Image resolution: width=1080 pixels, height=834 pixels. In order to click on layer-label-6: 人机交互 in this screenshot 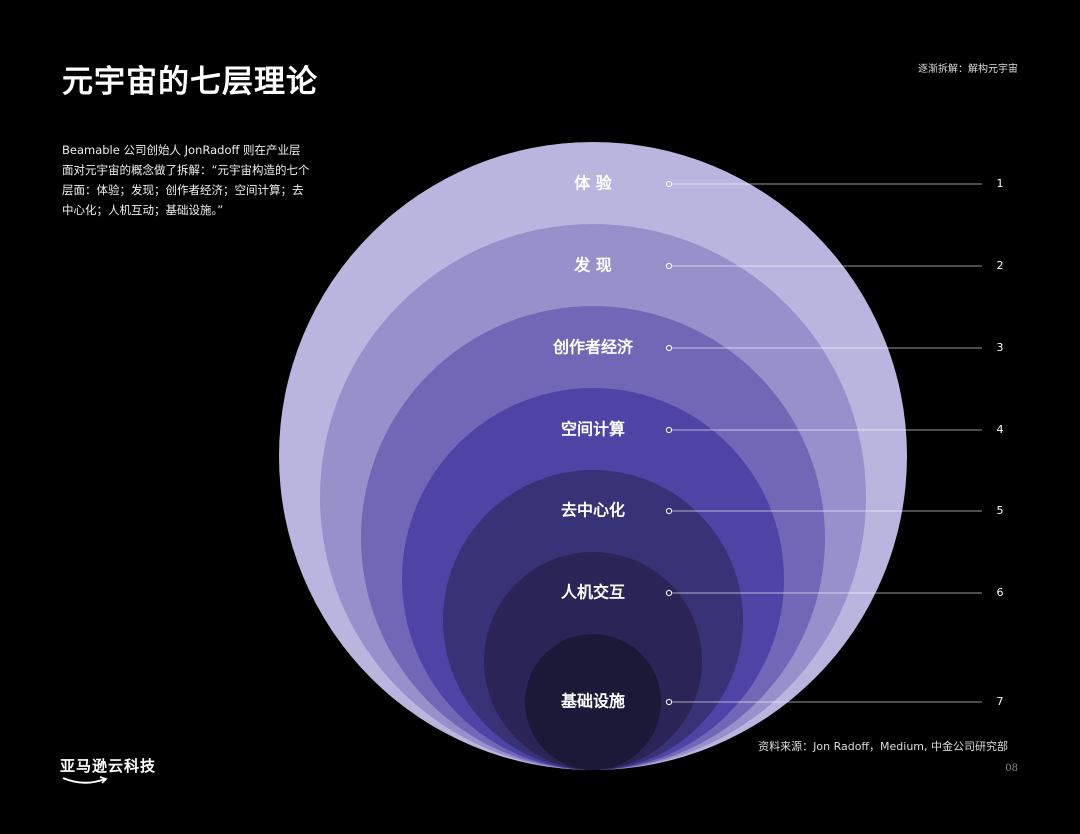, I will do `click(593, 592)`.